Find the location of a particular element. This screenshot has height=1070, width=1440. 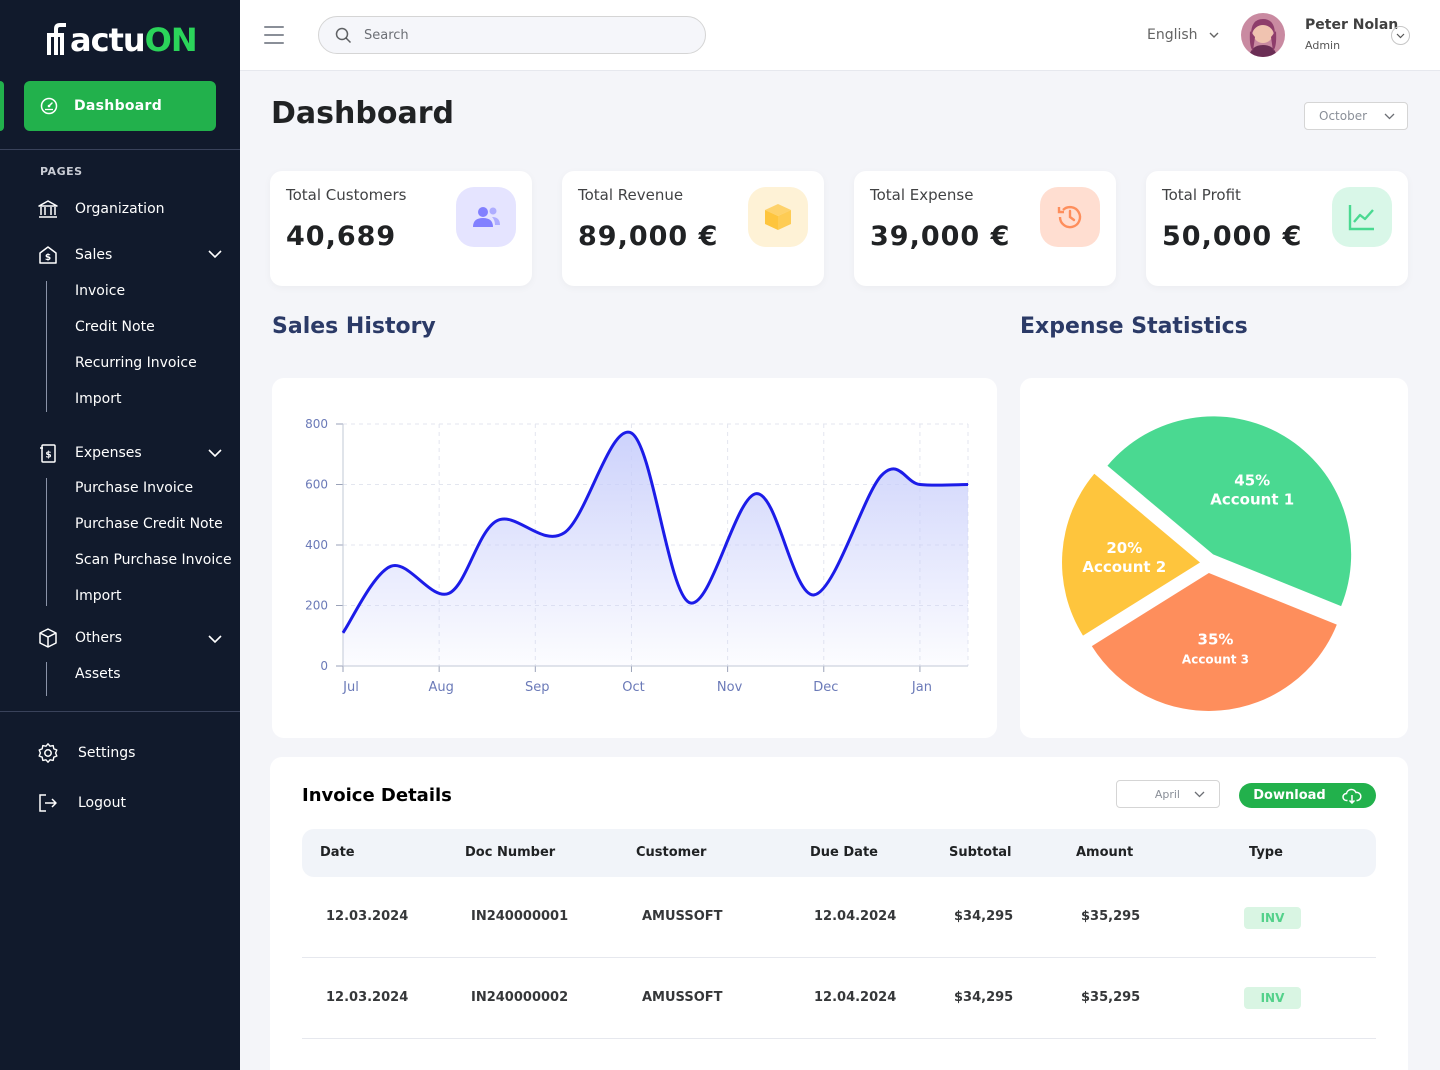

y-tick-label: 200 is located at coordinates (316, 606).